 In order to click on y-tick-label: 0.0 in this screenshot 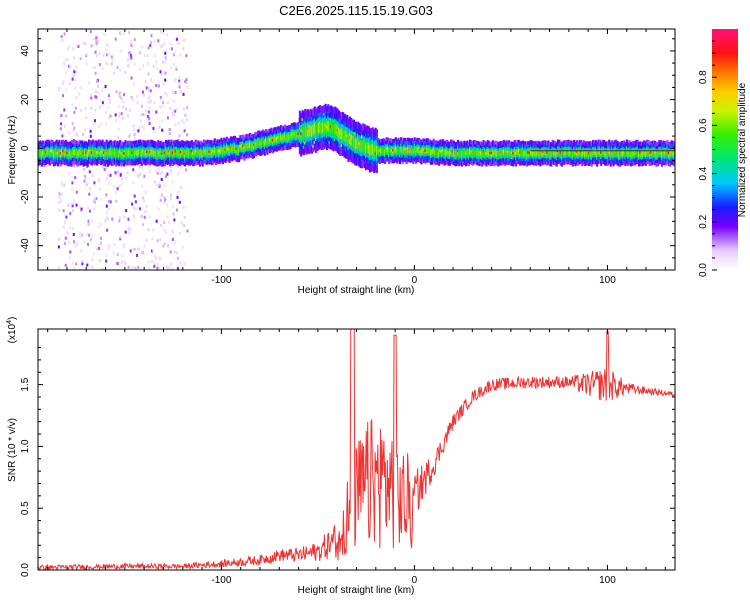, I will do `click(25, 570)`.